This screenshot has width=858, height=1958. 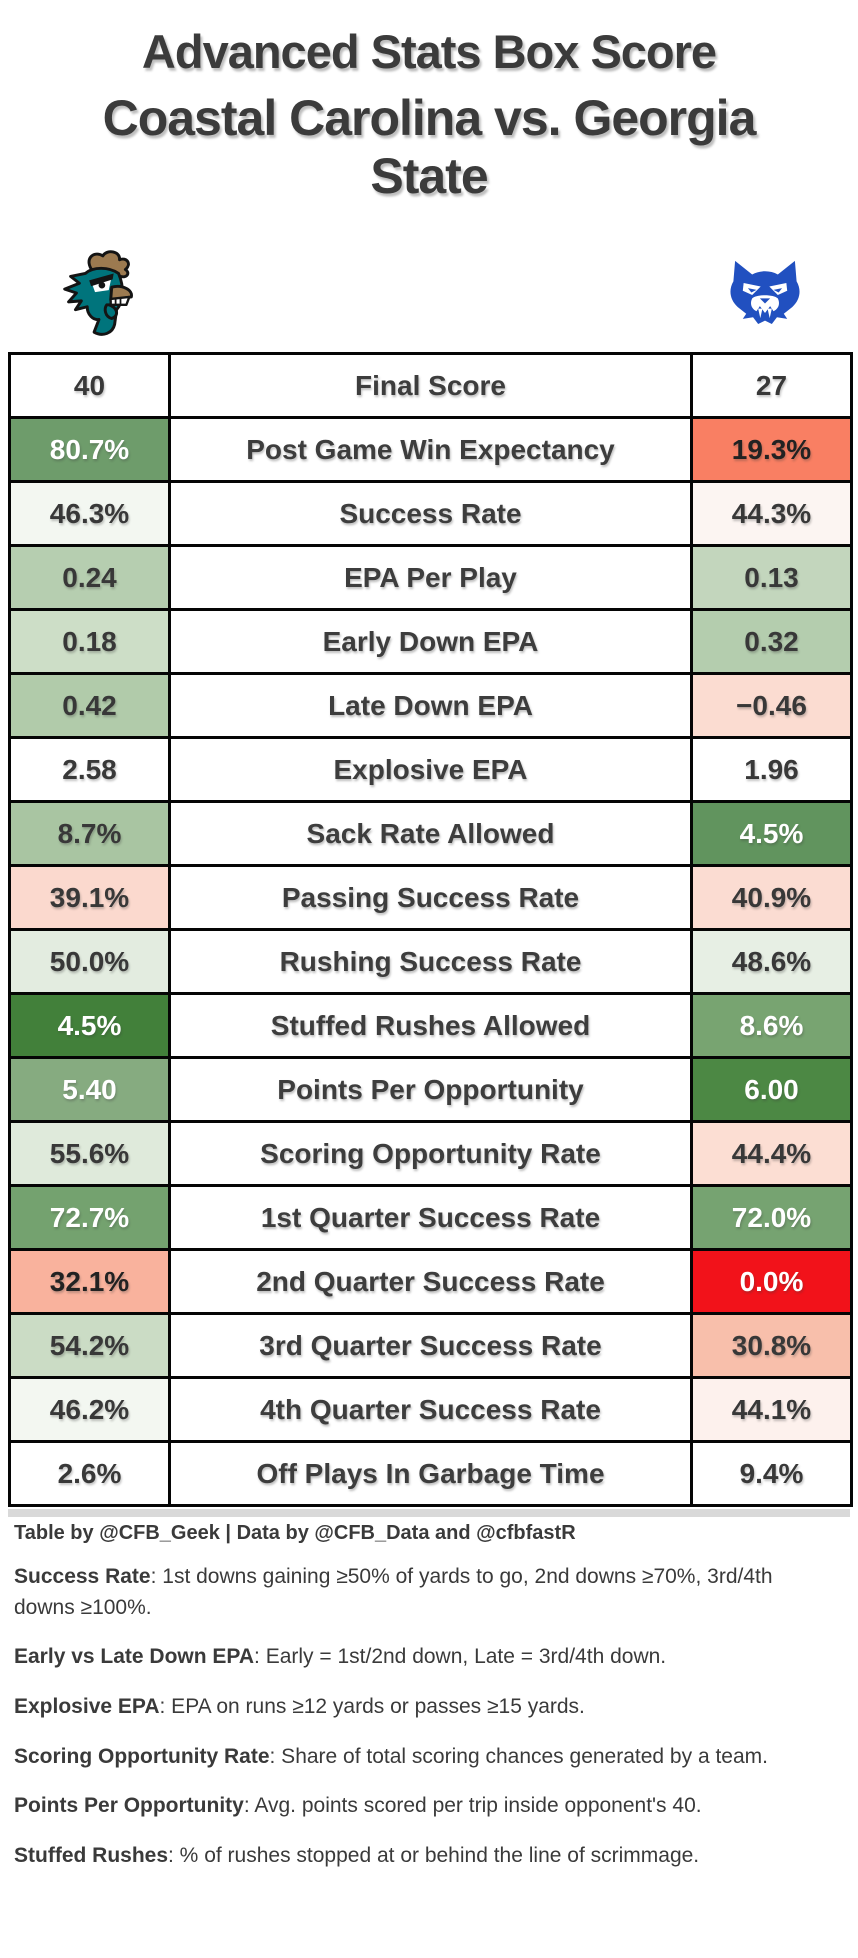 I want to click on stat-label: 3rd Quarter Success Rate, so click(x=430, y=1345).